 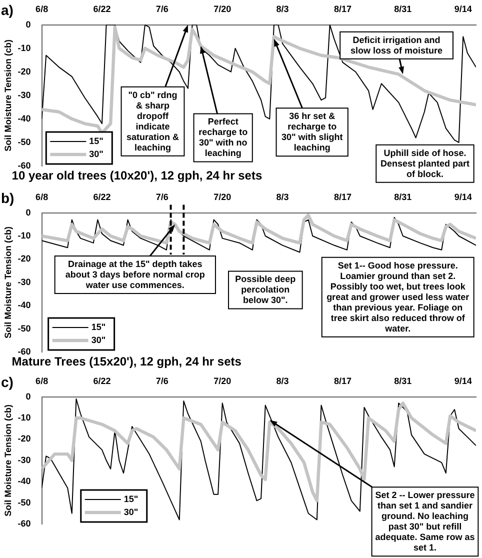 What do you see at coordinates (265, 290) in the screenshot?
I see `annotation: Possible deep percolation below 30".` at bounding box center [265, 290].